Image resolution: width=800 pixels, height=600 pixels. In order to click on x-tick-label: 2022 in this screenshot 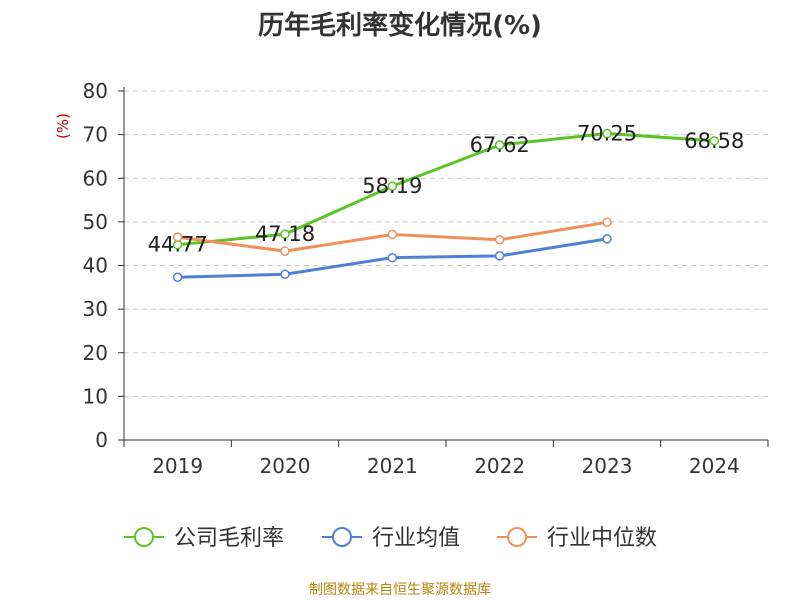, I will do `click(499, 466)`.